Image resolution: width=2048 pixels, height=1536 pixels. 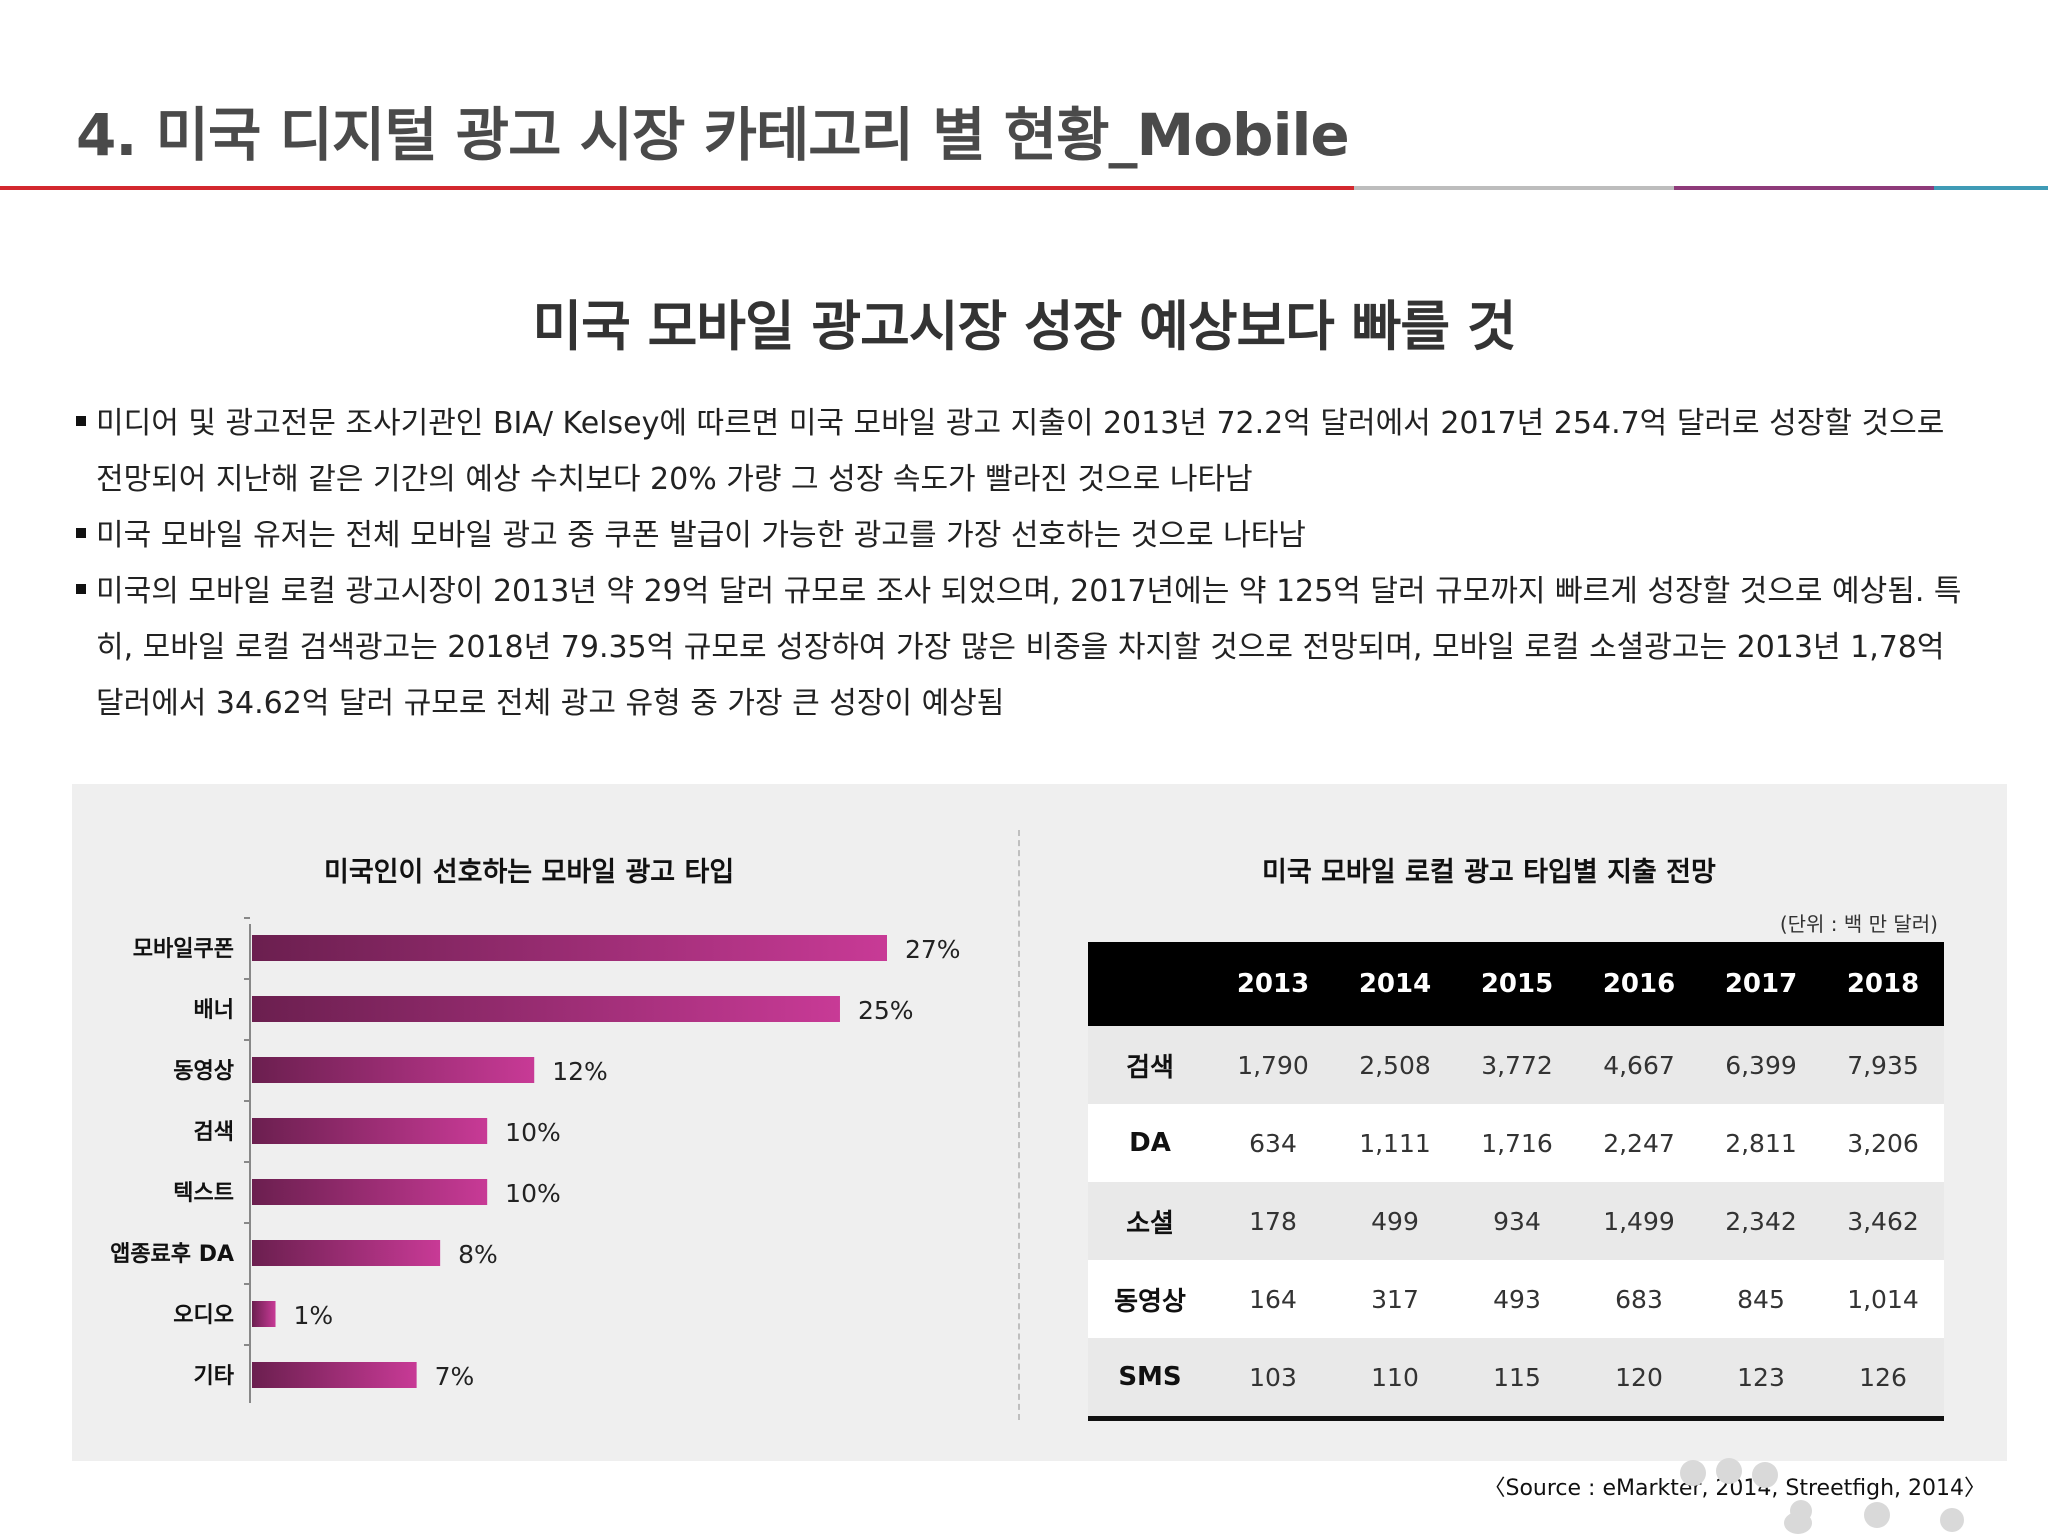 I want to click on table-row: SMS 103 110 115 120 123 126, so click(x=1516, y=1378).